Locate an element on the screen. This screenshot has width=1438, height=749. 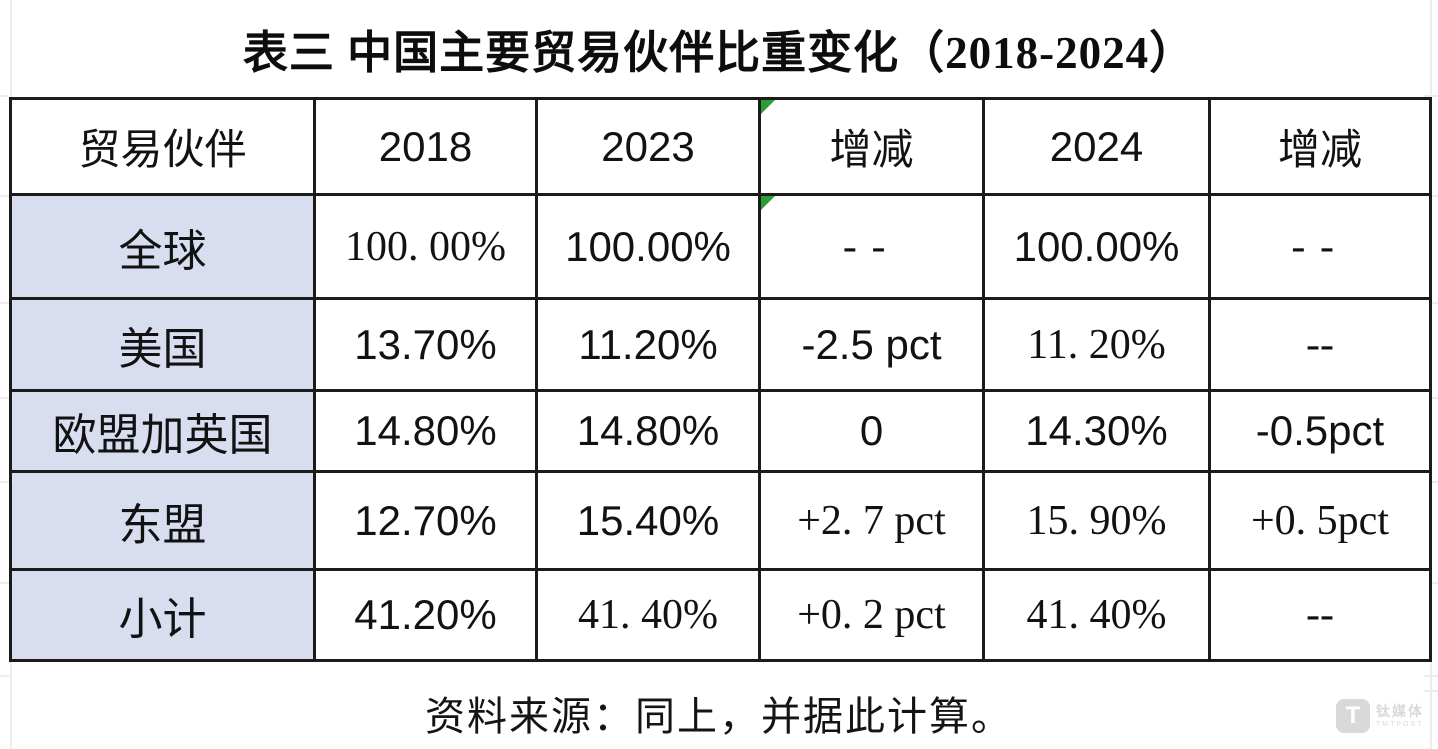
cell-text: 15. 90% is located at coordinates (1096, 520).